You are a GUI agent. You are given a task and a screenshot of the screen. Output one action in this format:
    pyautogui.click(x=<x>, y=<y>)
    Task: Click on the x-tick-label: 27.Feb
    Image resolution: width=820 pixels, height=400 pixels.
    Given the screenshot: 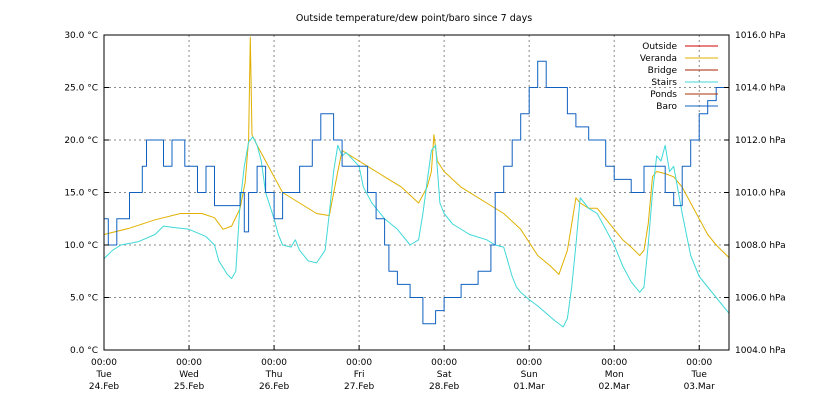 What is the action you would take?
    pyautogui.click(x=359, y=387)
    